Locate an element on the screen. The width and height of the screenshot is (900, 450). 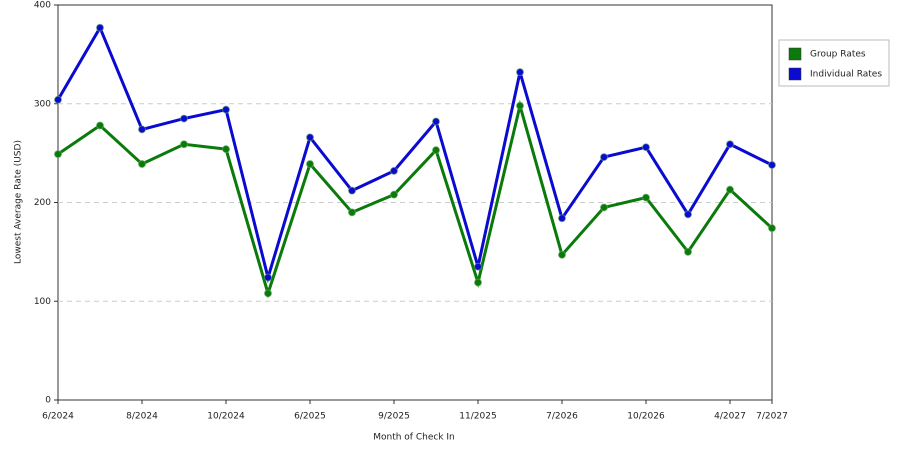
x-tick-label: 11/2025 is located at coordinates (477, 417).